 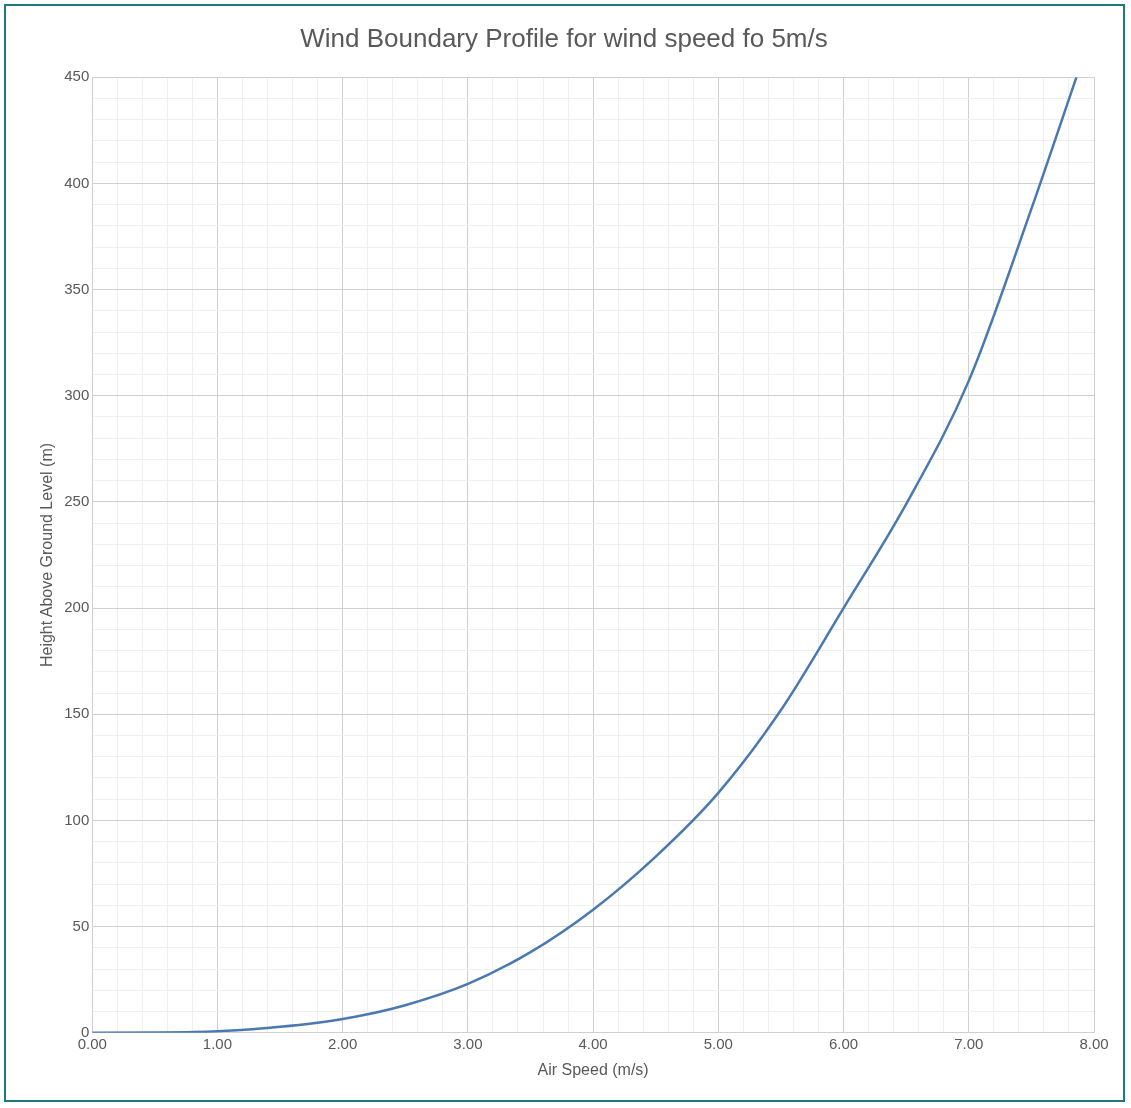 What do you see at coordinates (1094, 1043) in the screenshot?
I see `x-tick-label: 8.00` at bounding box center [1094, 1043].